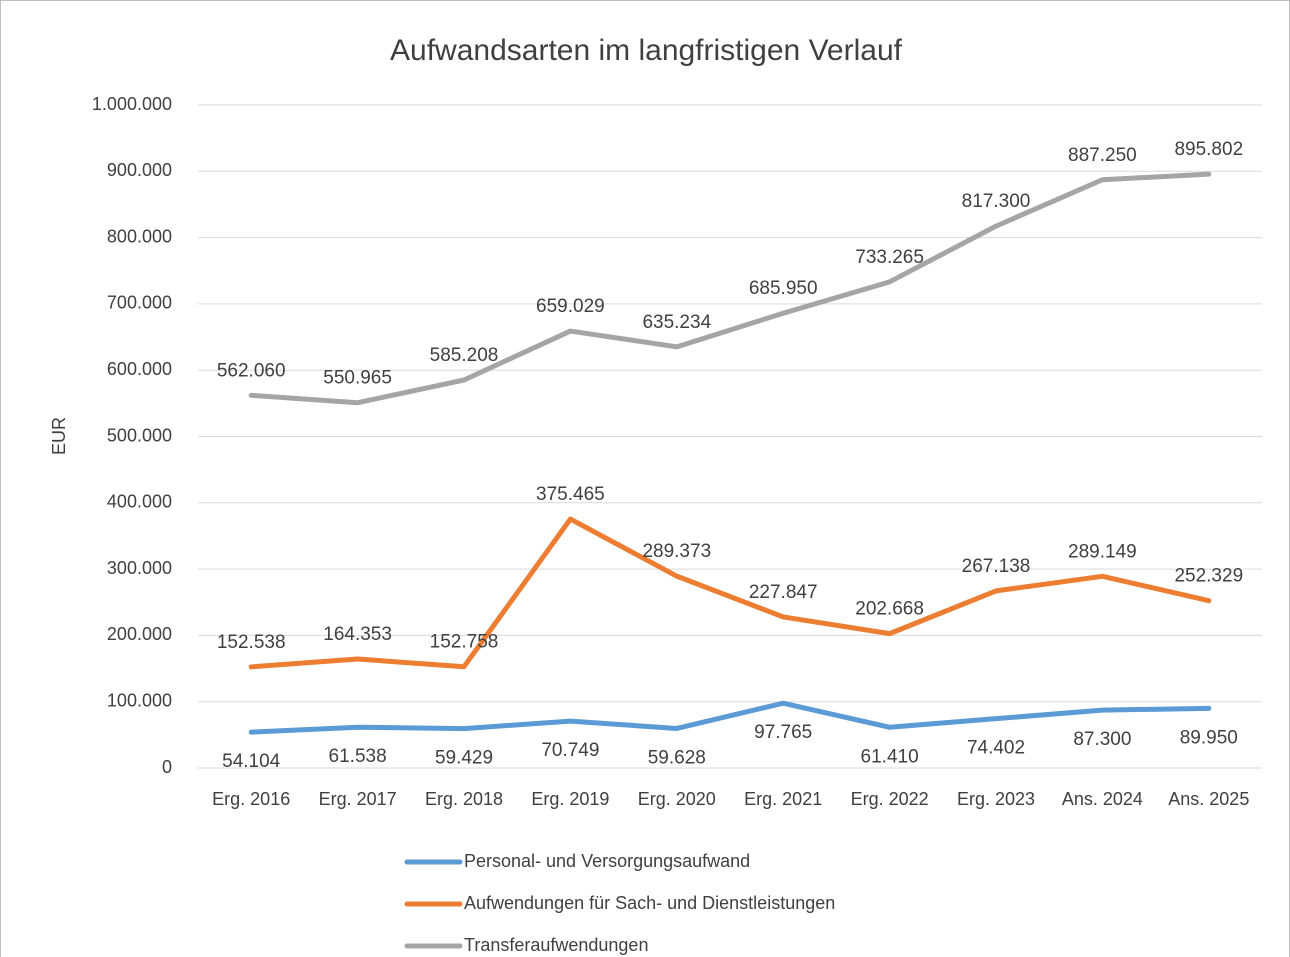 Image resolution: width=1290 pixels, height=957 pixels. Describe the element at coordinates (357, 378) in the screenshot. I see `data-label: 550.965` at that location.